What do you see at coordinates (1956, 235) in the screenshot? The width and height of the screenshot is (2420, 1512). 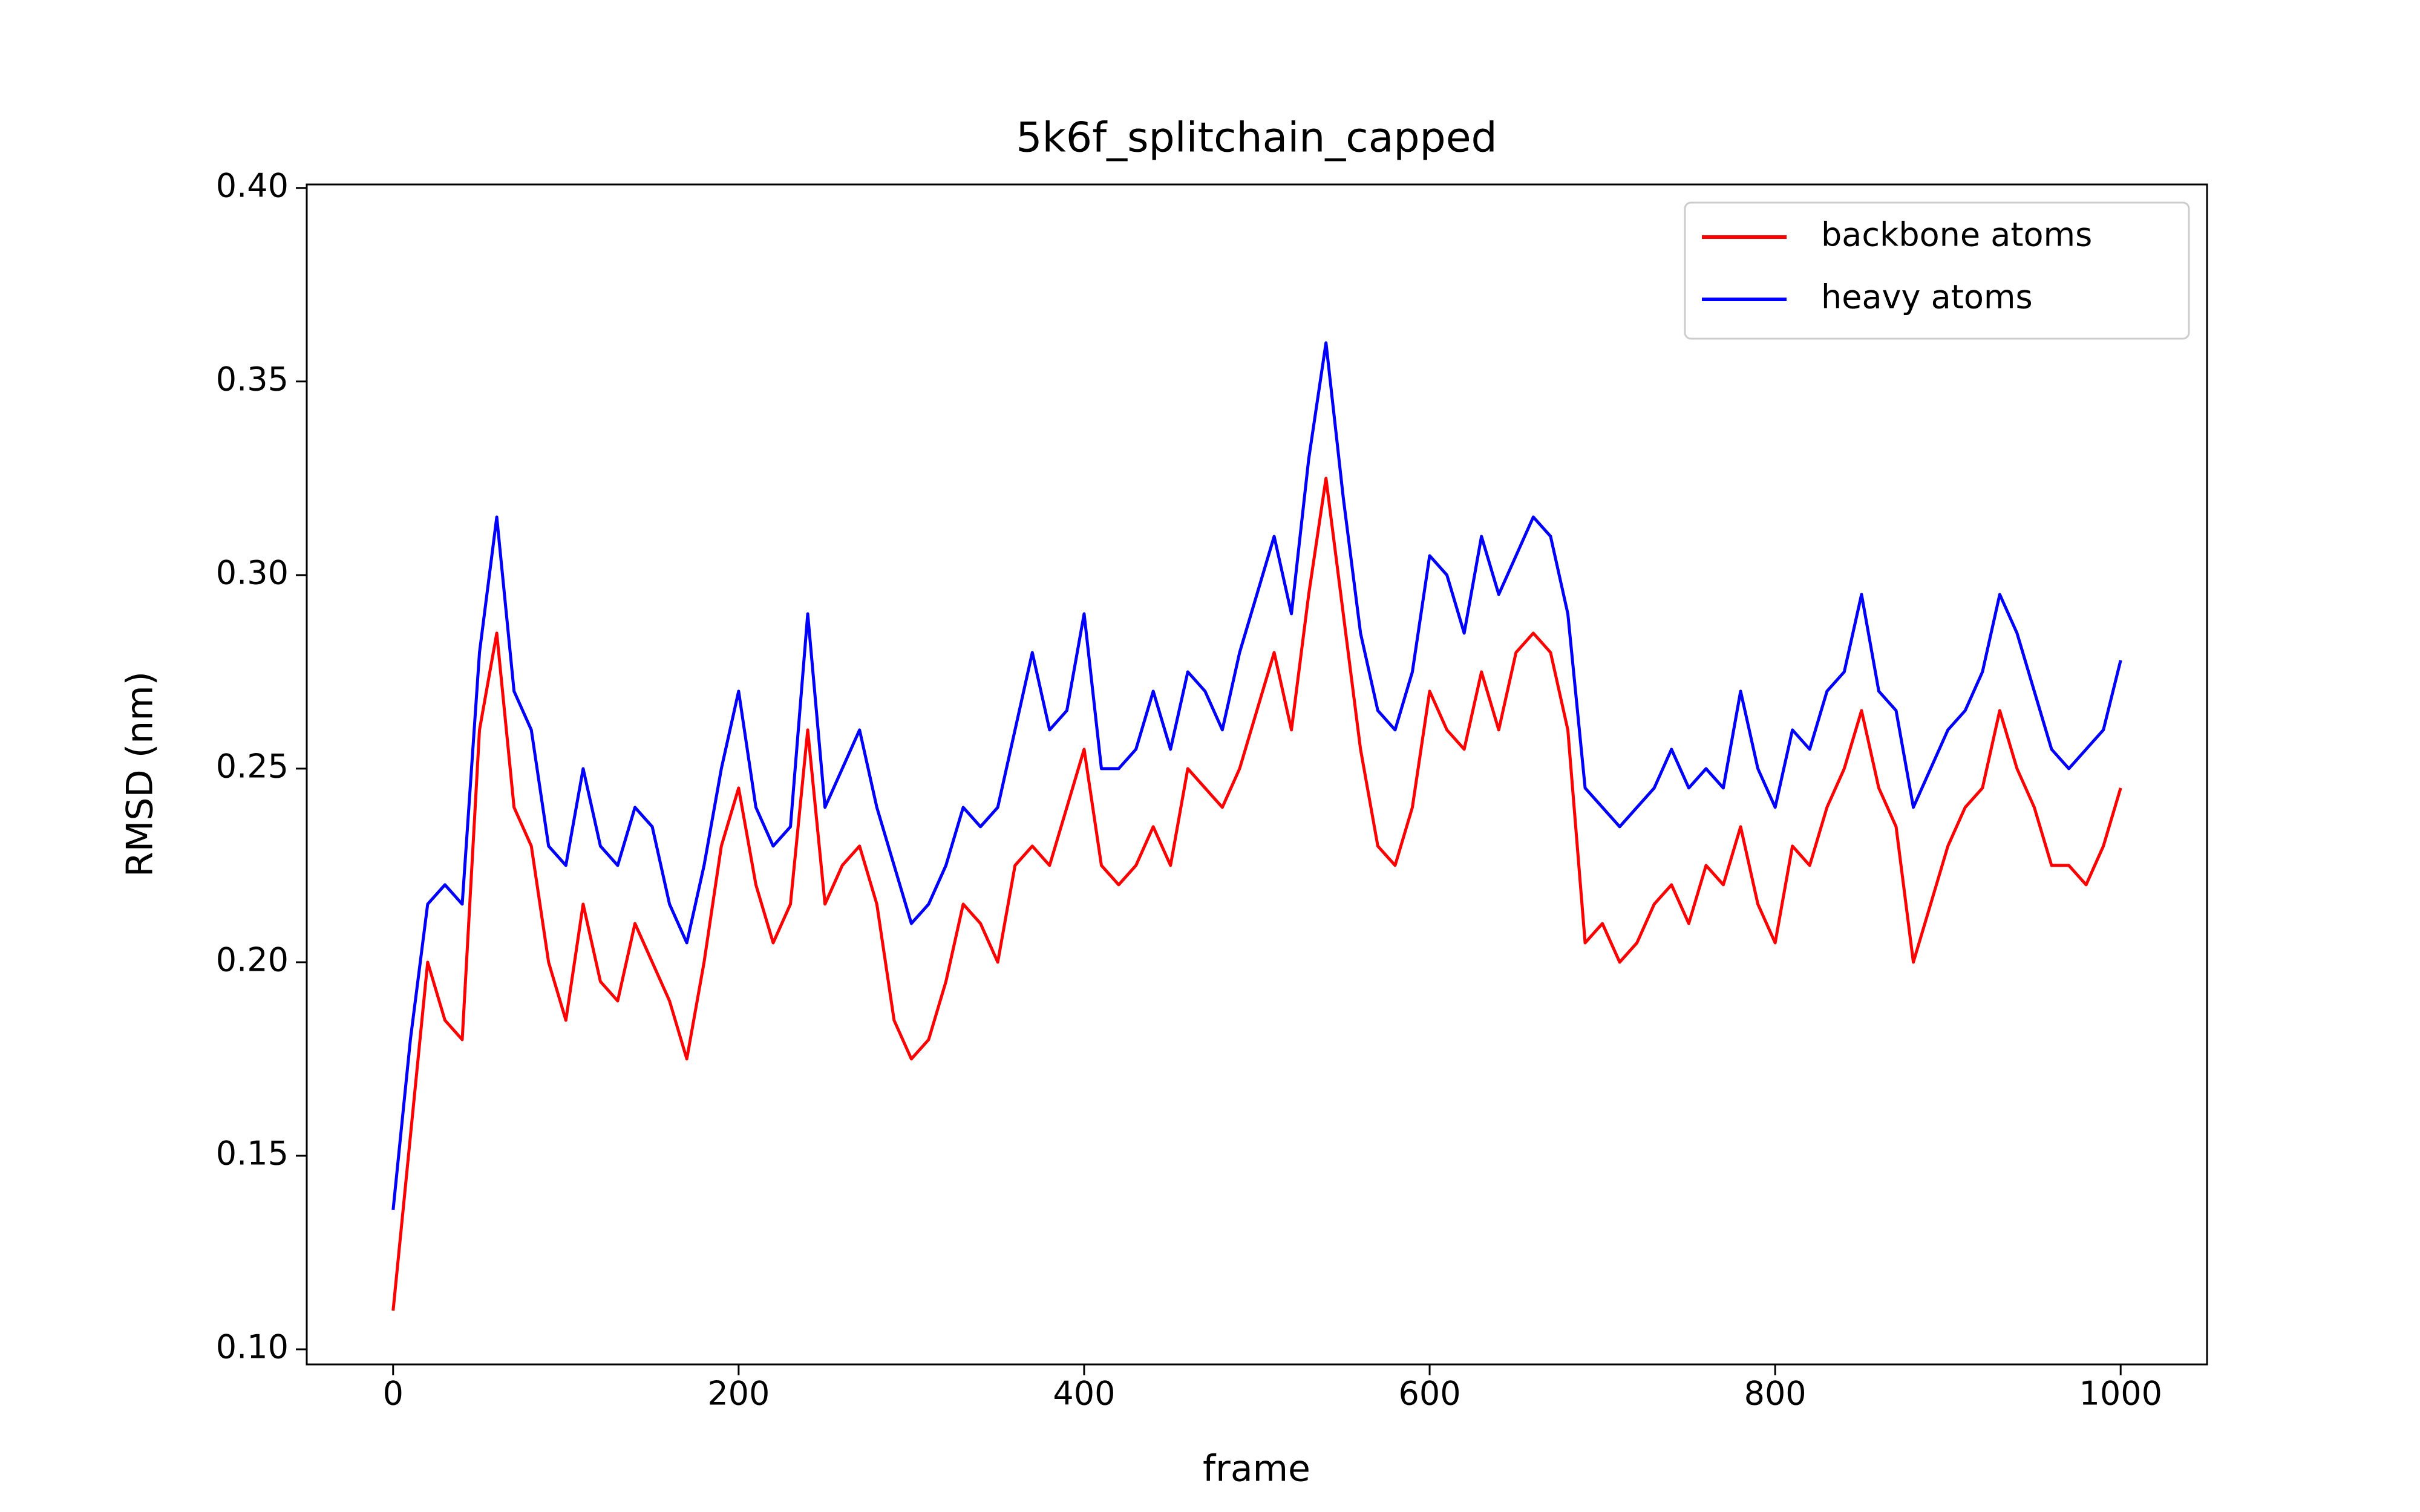 I see `legend-label: backbone atoms` at bounding box center [1956, 235].